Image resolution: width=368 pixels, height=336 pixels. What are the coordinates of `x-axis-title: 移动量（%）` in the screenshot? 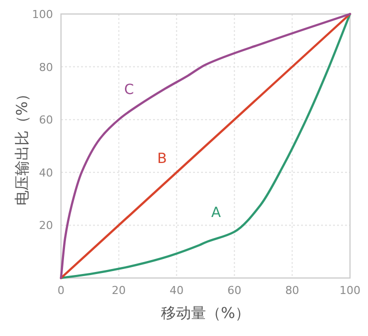 It's located at (205, 313).